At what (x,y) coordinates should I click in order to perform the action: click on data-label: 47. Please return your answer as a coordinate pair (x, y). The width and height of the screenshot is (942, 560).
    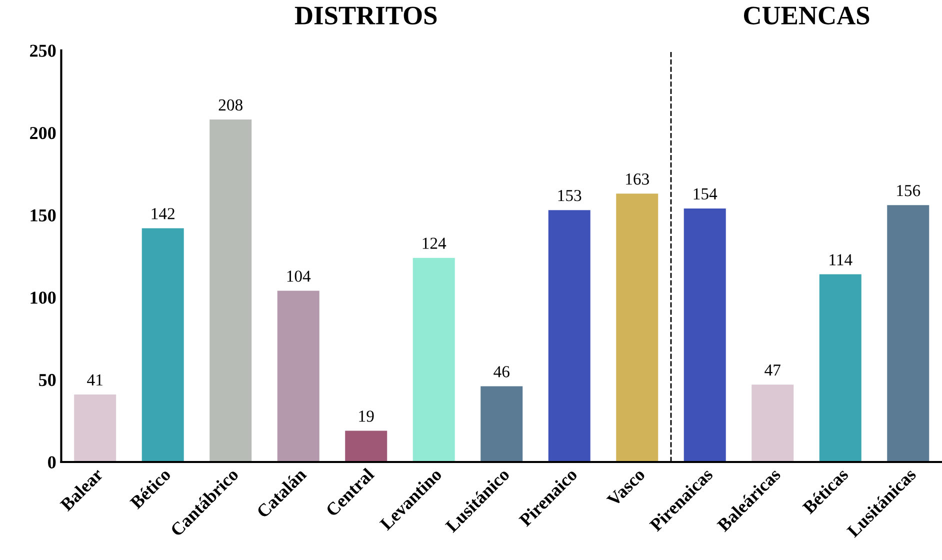
    Looking at the image, I should click on (772, 370).